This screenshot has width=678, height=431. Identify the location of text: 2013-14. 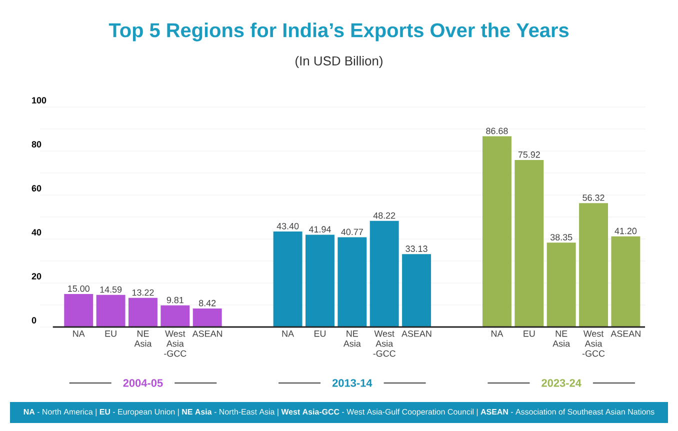
(352, 383).